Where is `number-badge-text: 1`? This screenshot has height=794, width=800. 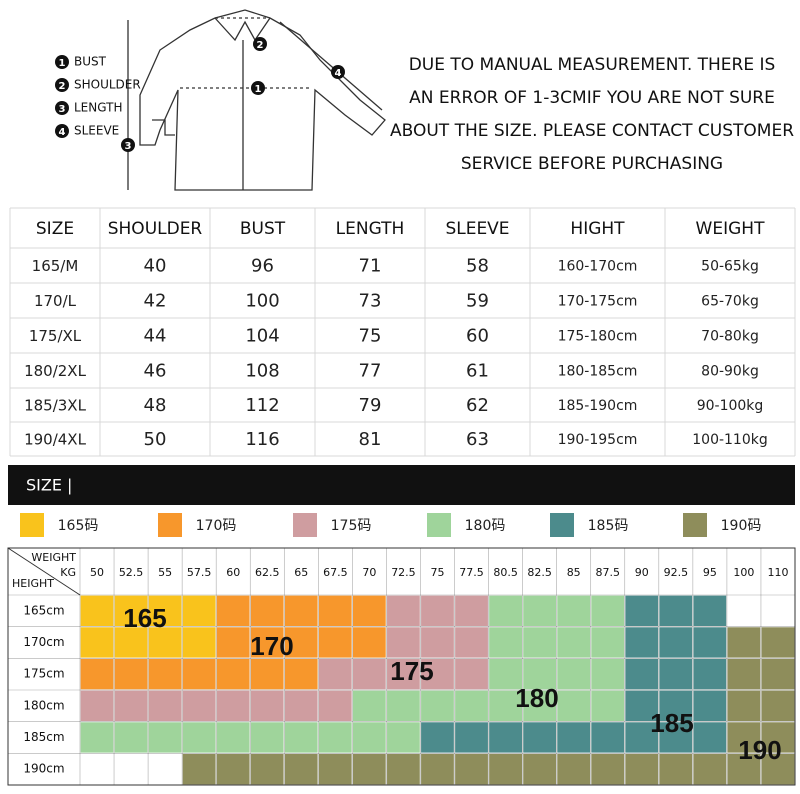 number-badge-text: 1 is located at coordinates (258, 89).